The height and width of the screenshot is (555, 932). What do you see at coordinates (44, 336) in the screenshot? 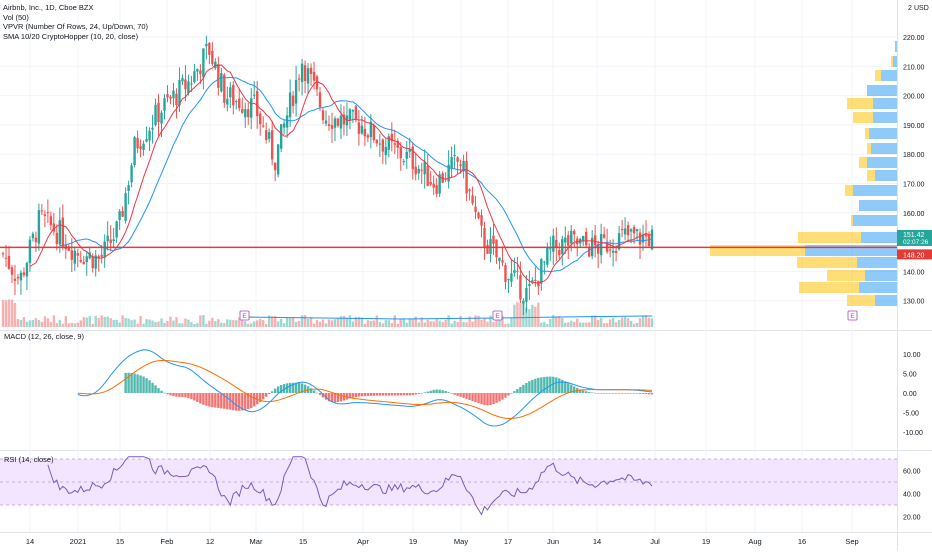
I see `macd-label: MACD (12, 26, close, 9)` at bounding box center [44, 336].